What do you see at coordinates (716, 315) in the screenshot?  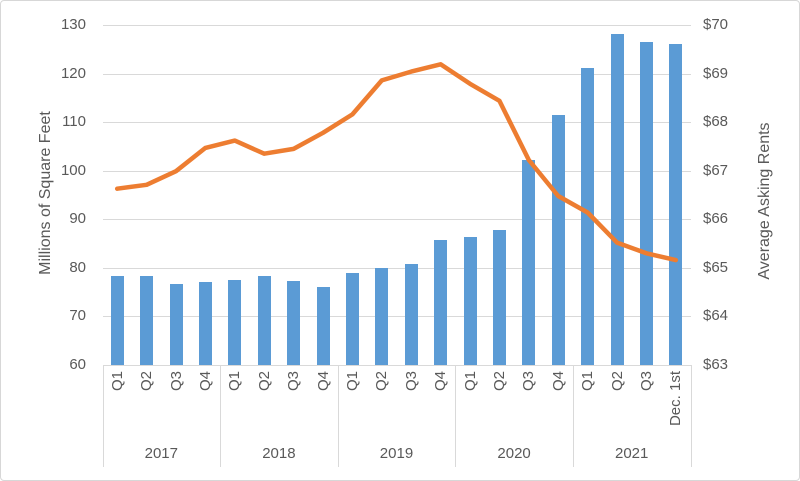 I see `right-tick-label: $64` at bounding box center [716, 315].